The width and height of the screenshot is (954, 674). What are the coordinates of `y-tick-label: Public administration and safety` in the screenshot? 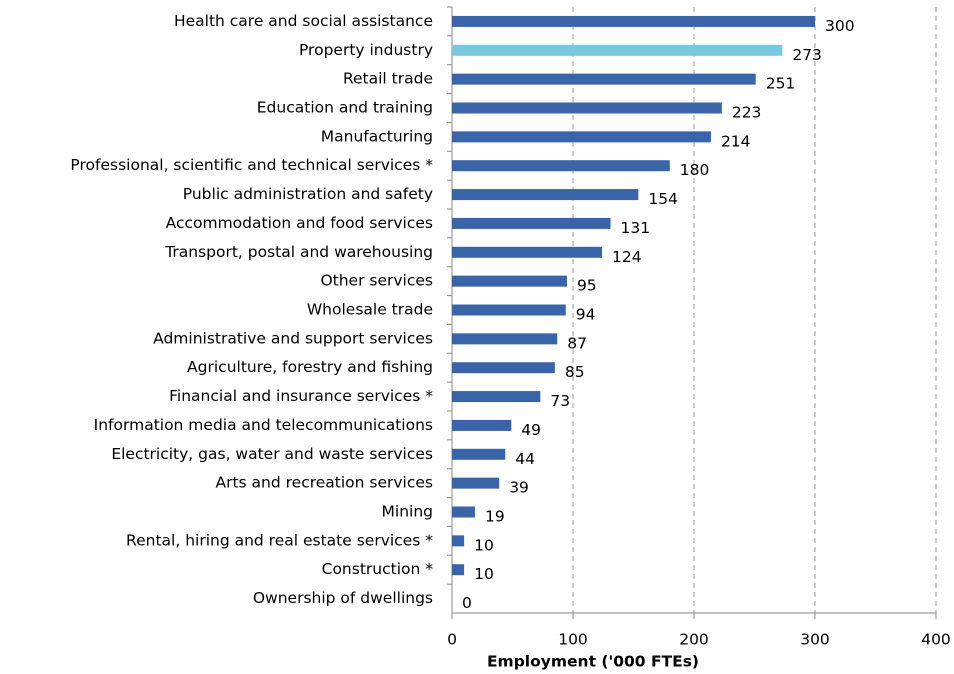 It's located at (308, 194).